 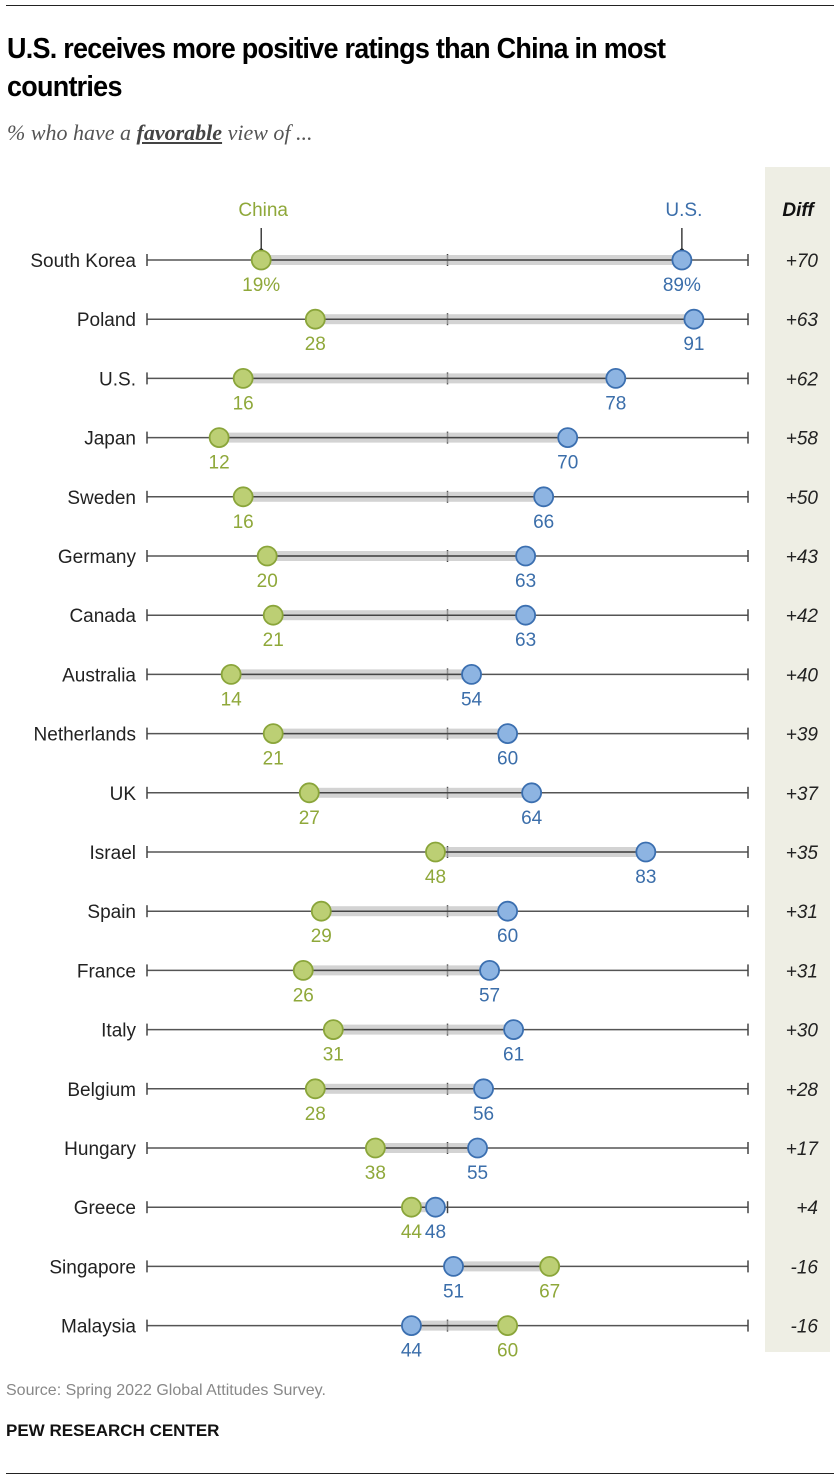 What do you see at coordinates (435, 1232) in the screenshot?
I see `us-value-label: 48` at bounding box center [435, 1232].